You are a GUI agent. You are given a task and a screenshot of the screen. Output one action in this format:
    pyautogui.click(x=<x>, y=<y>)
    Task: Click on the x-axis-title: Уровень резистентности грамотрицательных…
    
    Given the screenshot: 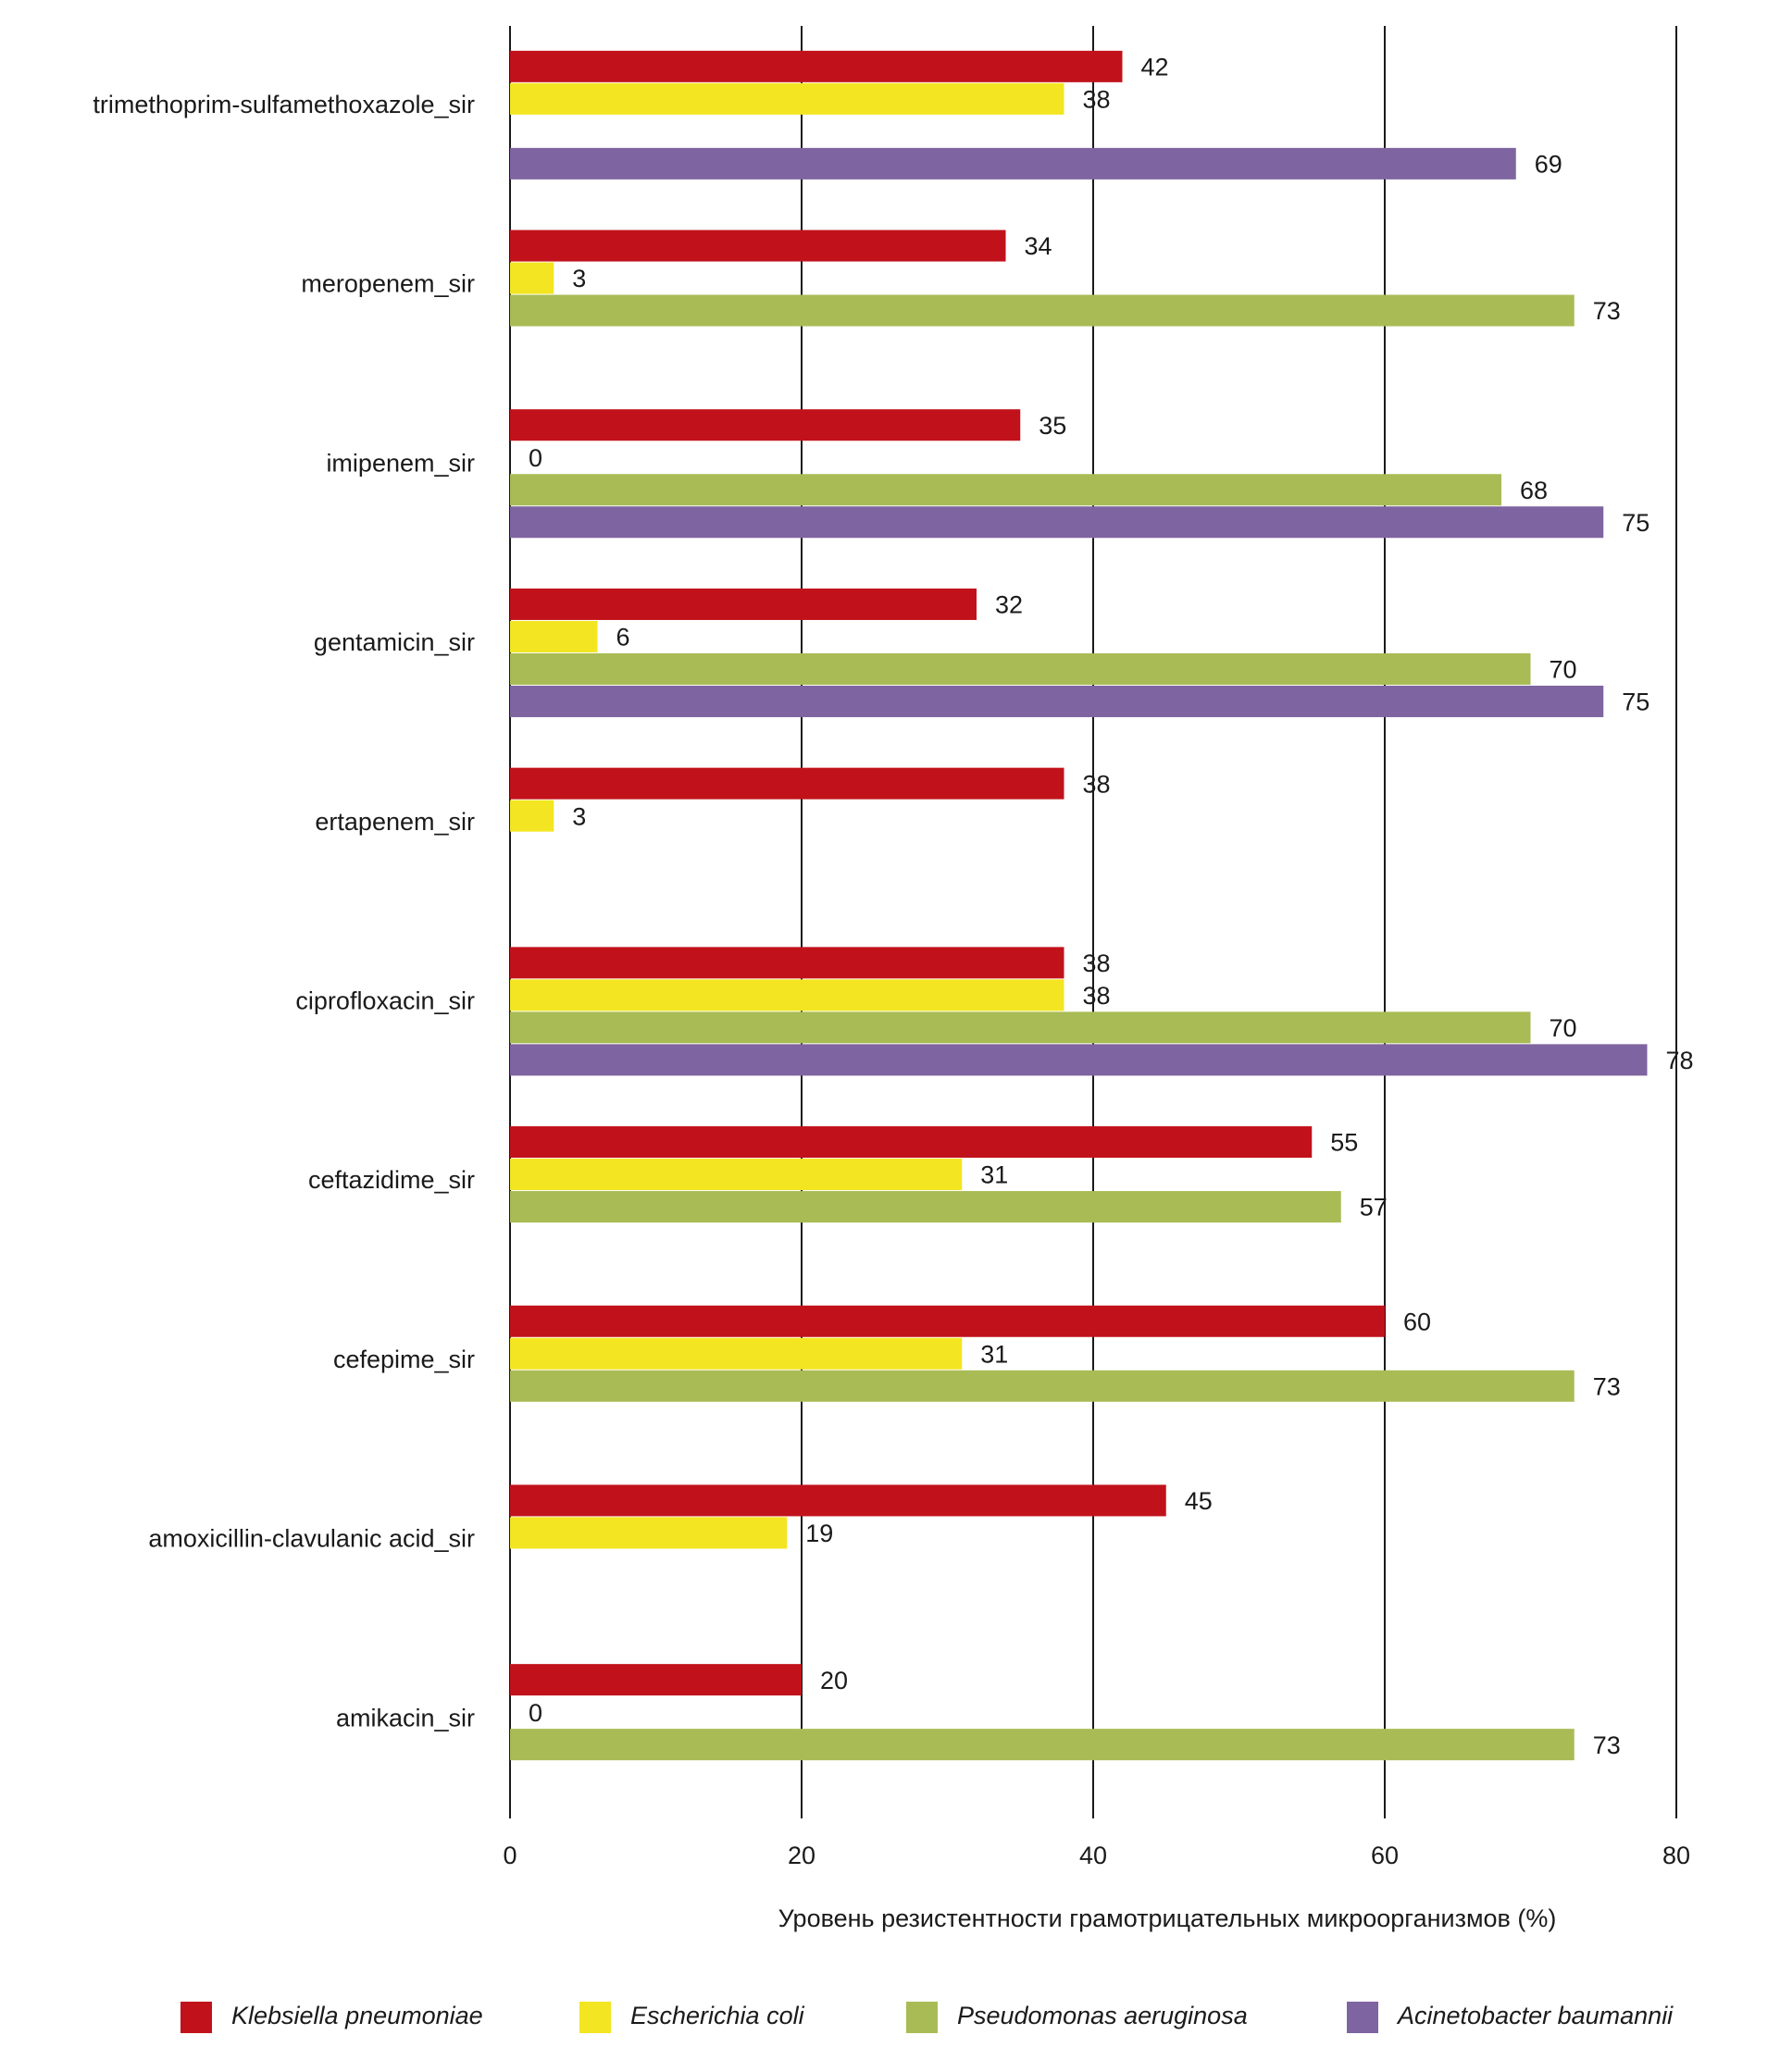 What is the action you would take?
    pyautogui.click(x=1168, y=1918)
    